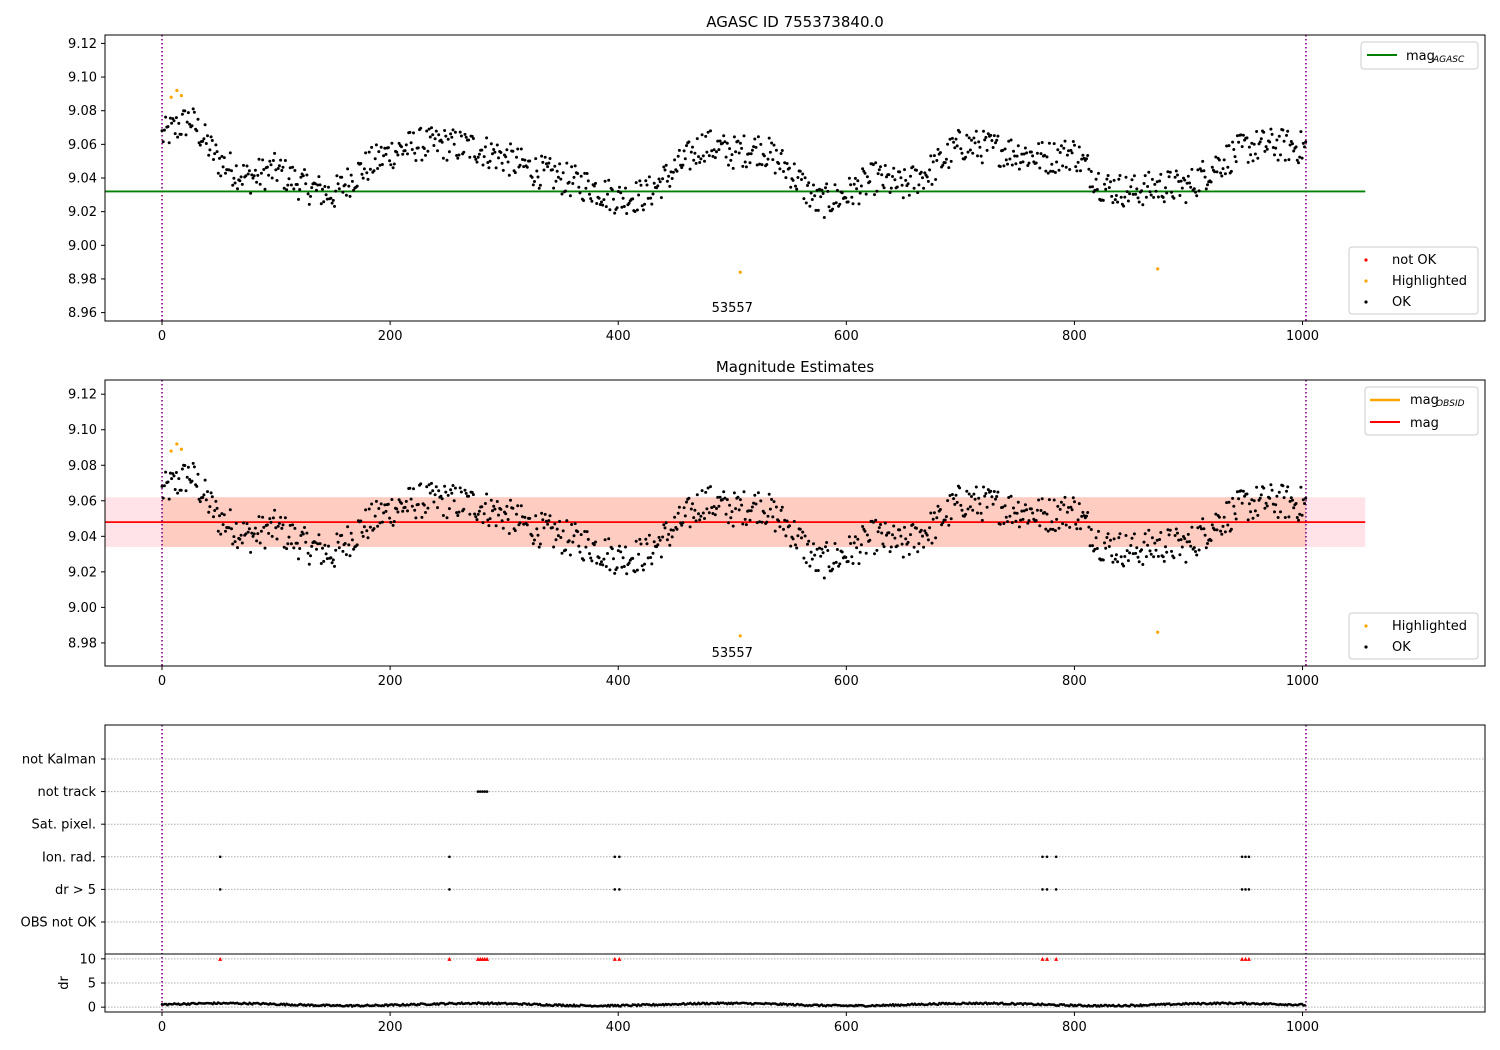  What do you see at coordinates (66, 792) in the screenshot?
I see `category-label: not track` at bounding box center [66, 792].